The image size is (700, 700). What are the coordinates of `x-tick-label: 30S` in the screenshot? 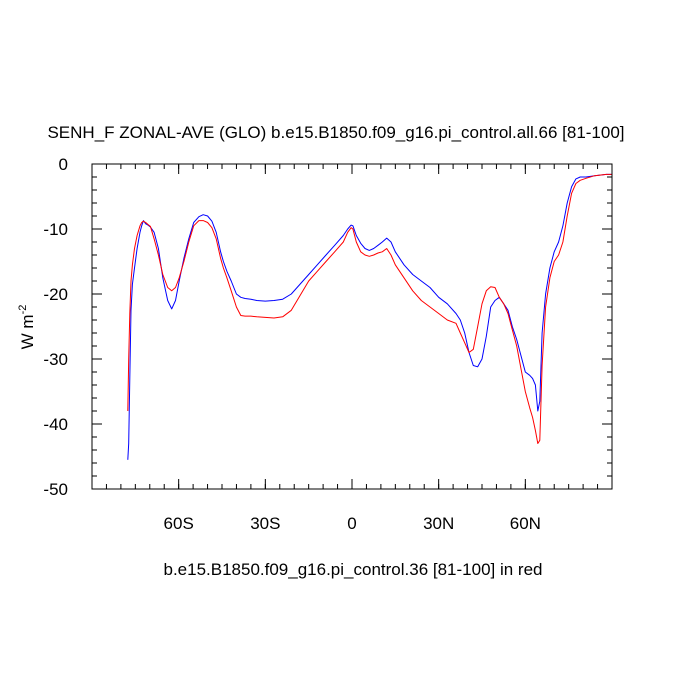 It's located at (265, 523).